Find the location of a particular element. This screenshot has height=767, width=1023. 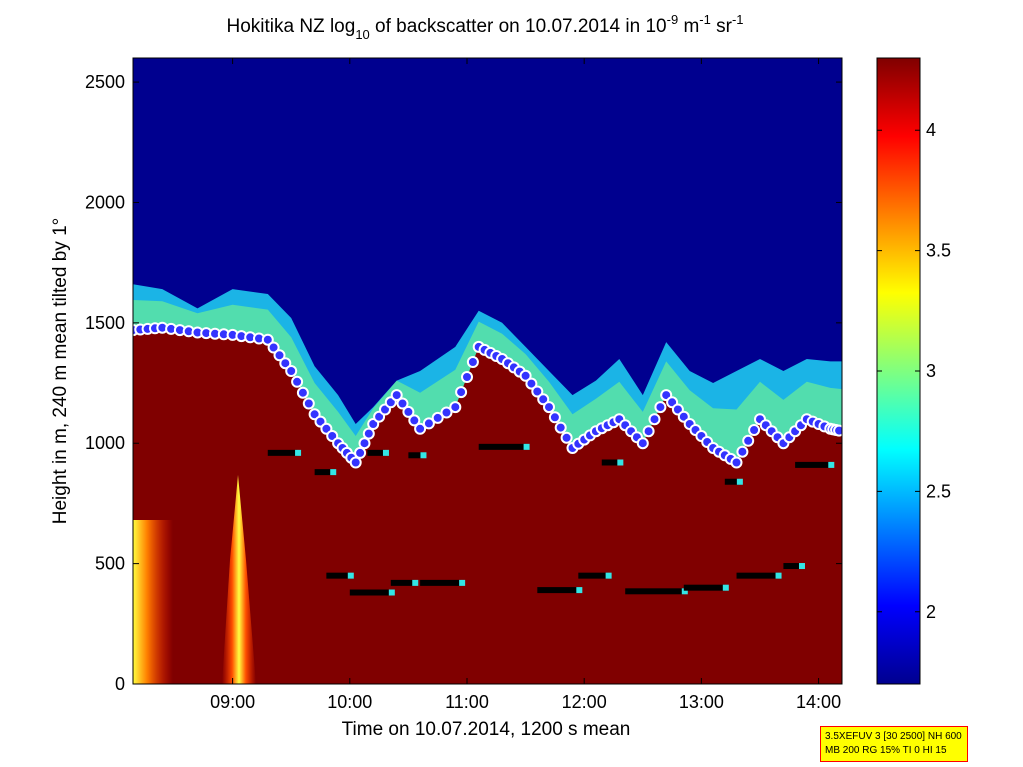

colorbar-ticks: 2 2.5 3 3.5 4 is located at coordinates (914, 371).